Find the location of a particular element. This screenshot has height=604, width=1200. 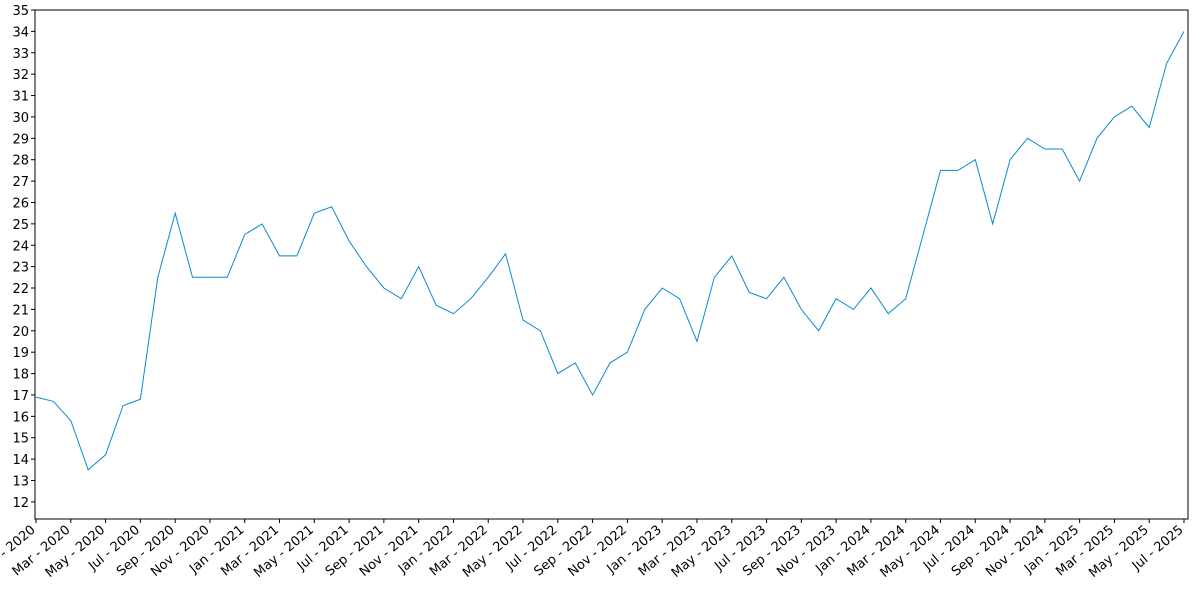

y-tick-label: 34 is located at coordinates (20, 32).